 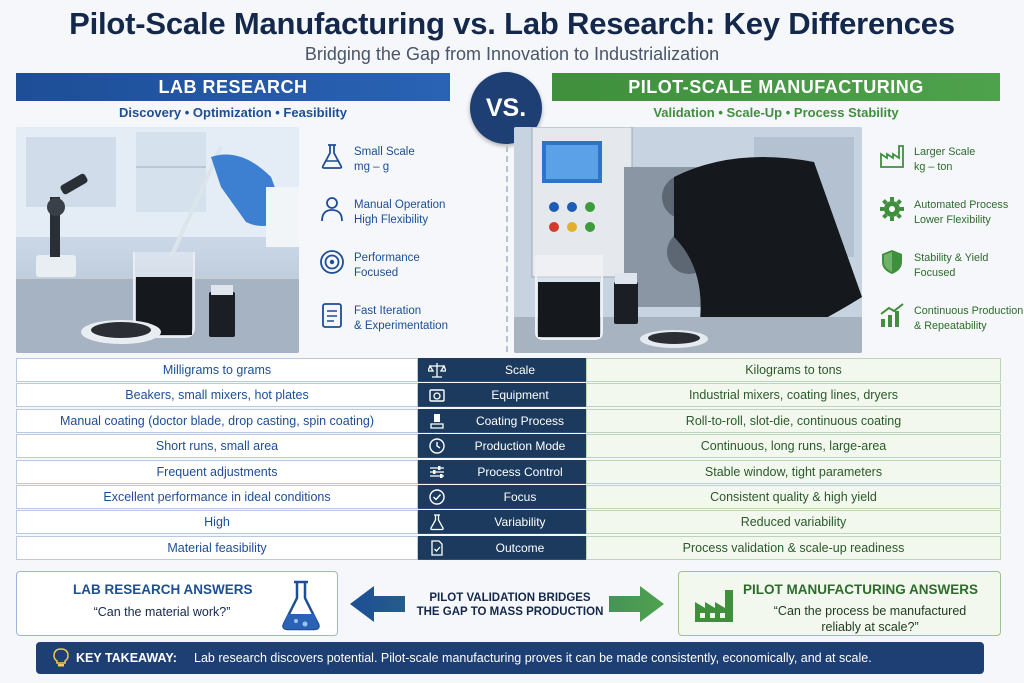 I want to click on takeaway-label: KEY TAKEAWAY:, so click(x=126, y=658).